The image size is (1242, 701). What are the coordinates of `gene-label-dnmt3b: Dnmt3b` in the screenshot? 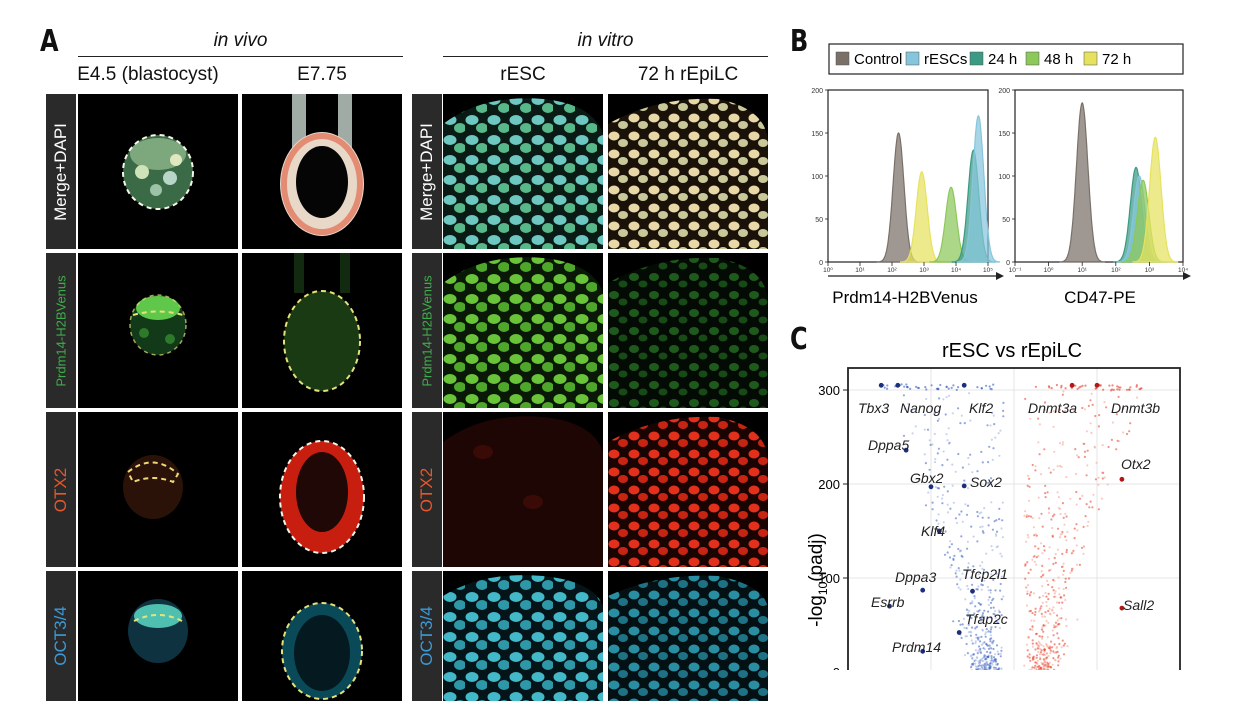 It's located at (1135, 408).